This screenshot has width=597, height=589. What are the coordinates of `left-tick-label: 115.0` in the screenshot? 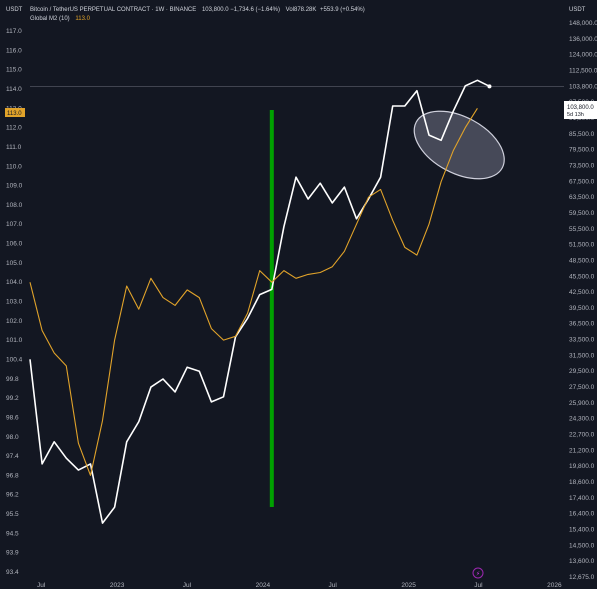 It's located at (14, 70).